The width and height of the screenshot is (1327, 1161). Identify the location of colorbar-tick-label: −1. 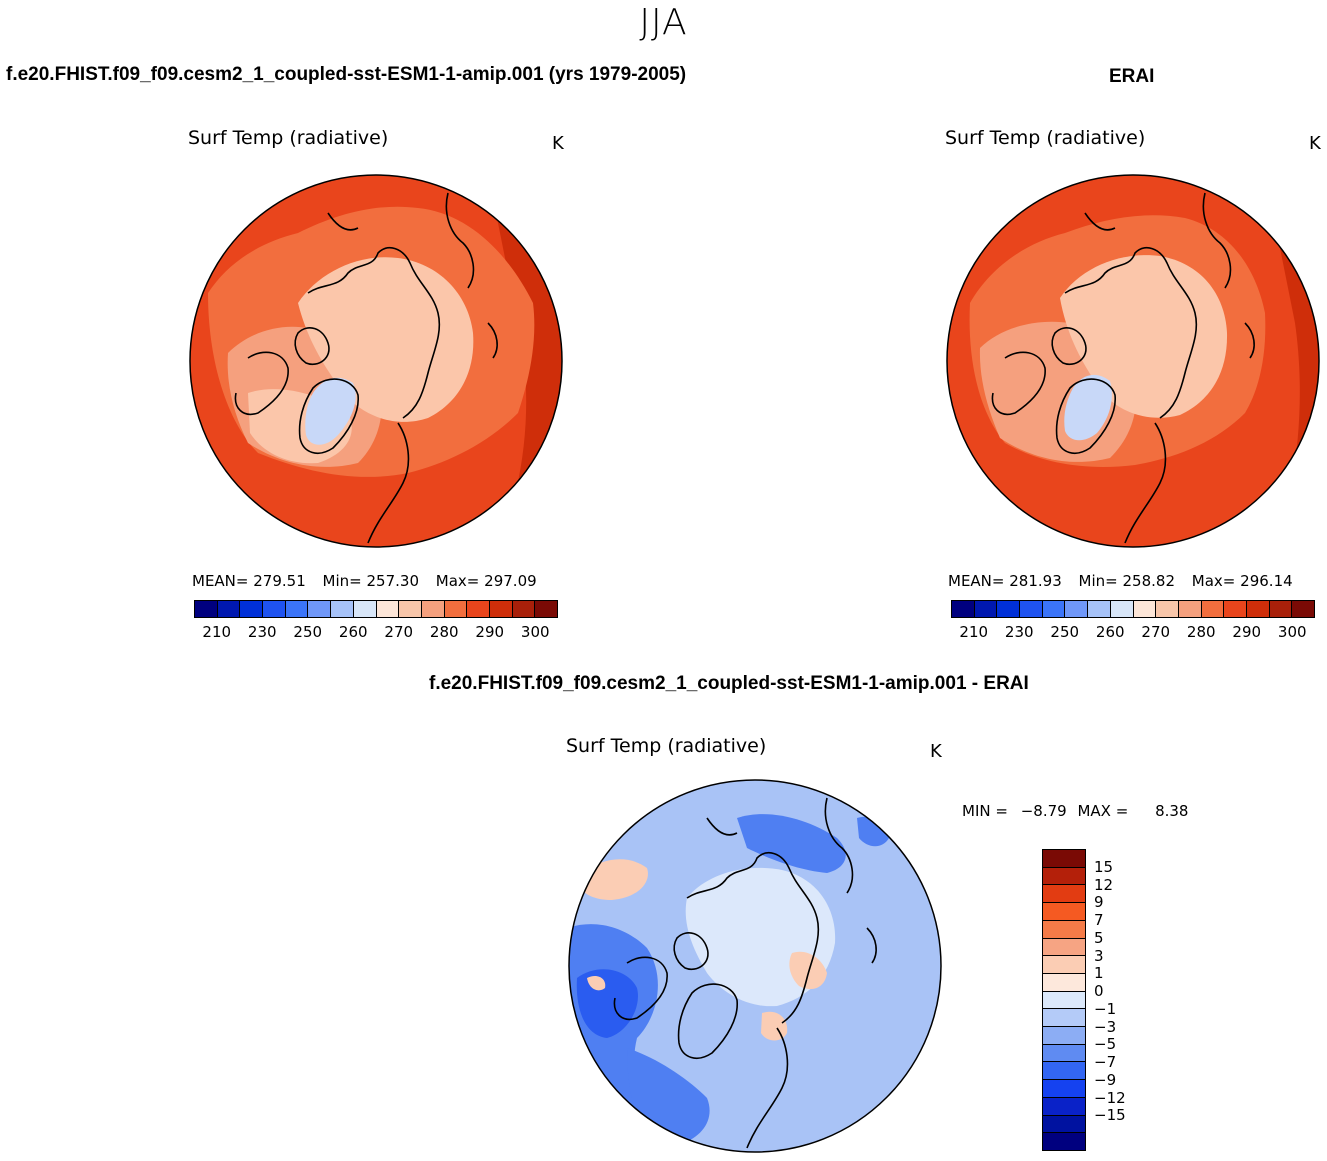
(1105, 1008).